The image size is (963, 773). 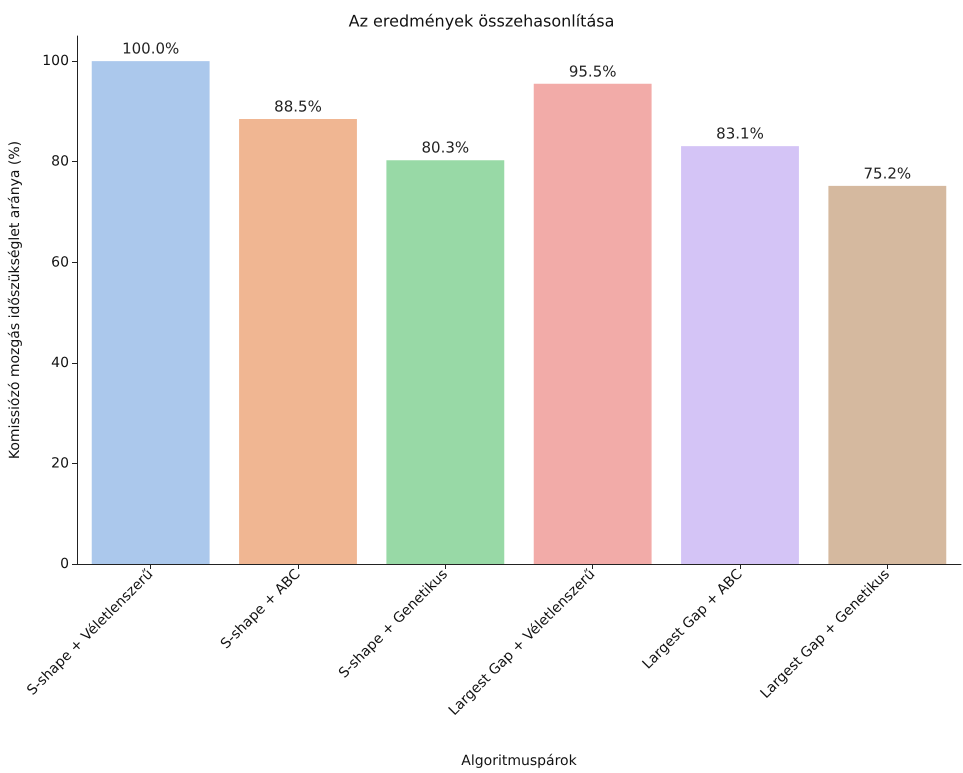 What do you see at coordinates (60, 162) in the screenshot?
I see `y-tick-label: 80` at bounding box center [60, 162].